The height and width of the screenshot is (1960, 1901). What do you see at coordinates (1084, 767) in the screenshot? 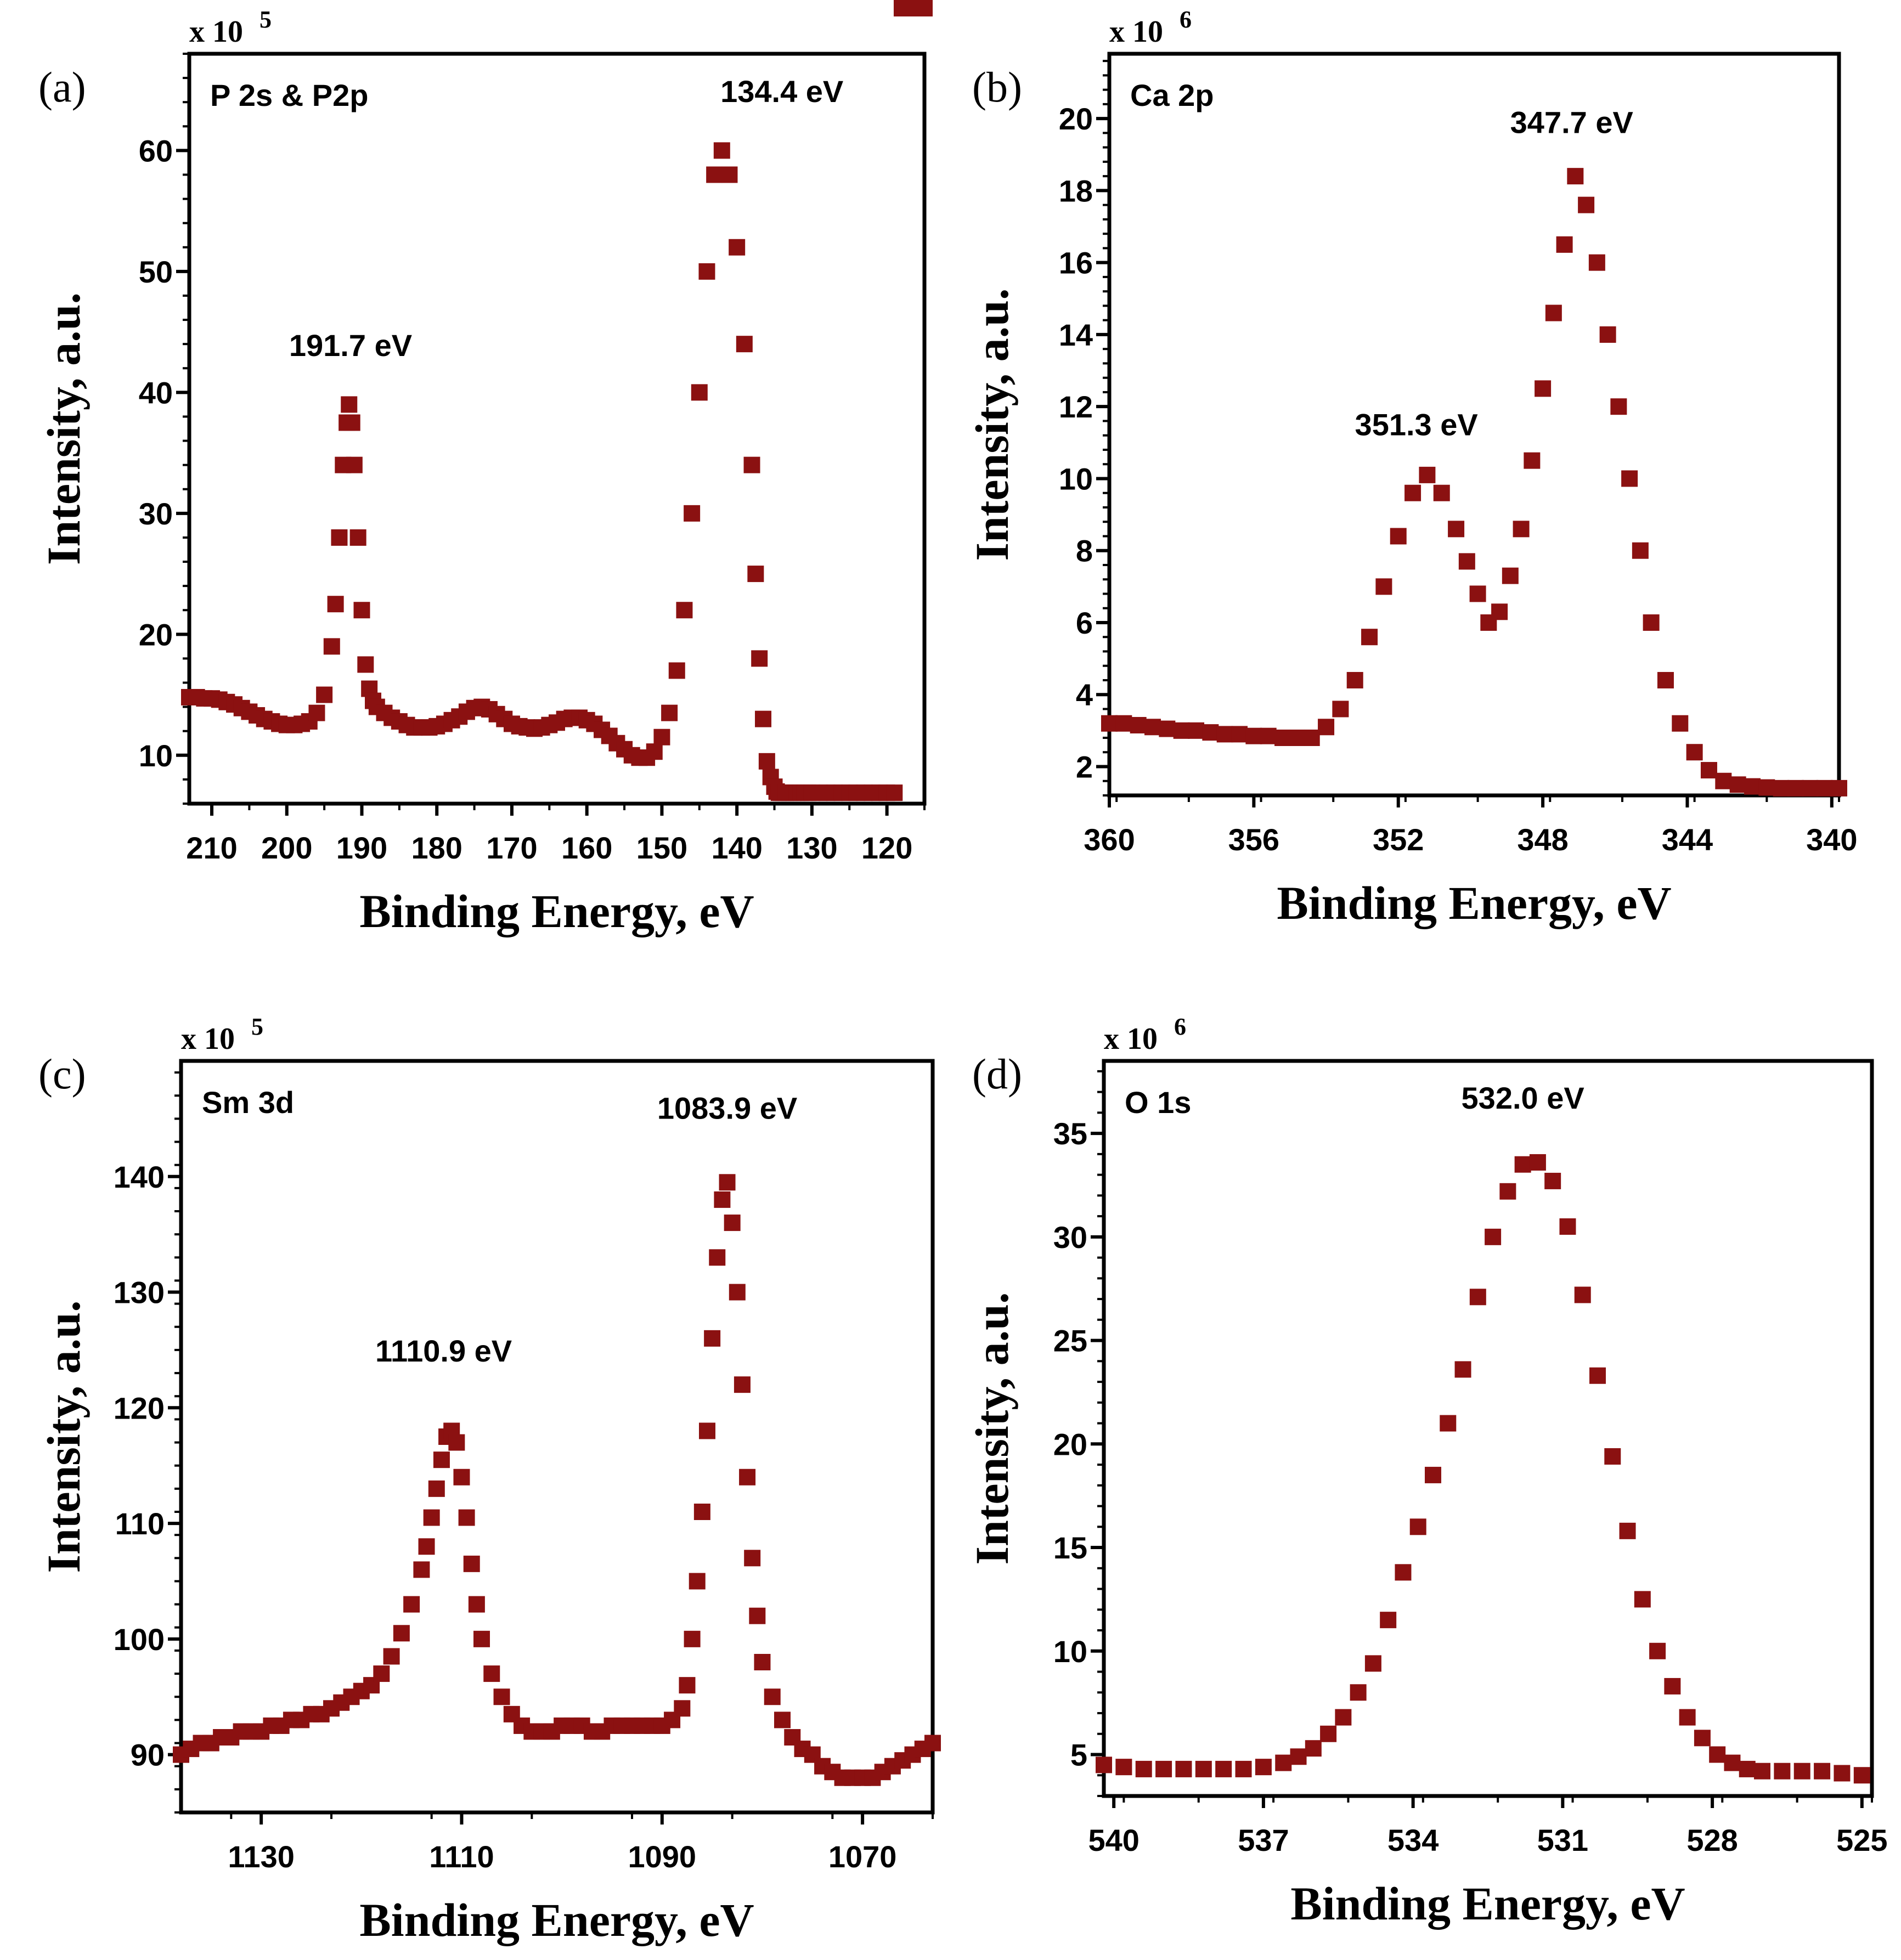
I see `y-tick-label: 2` at bounding box center [1084, 767].